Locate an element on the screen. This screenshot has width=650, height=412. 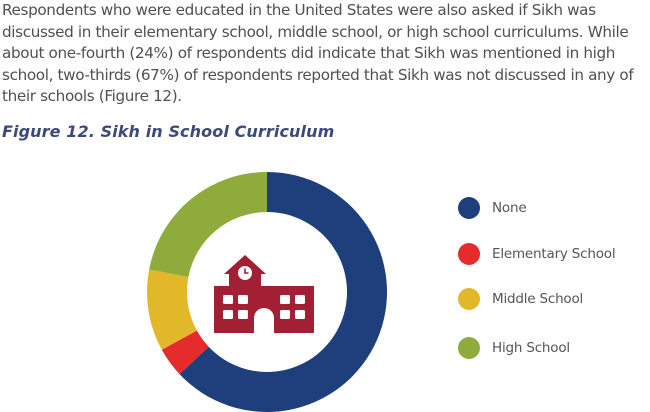
legend-item-middle-school: Middle School is located at coordinates (520, 299).